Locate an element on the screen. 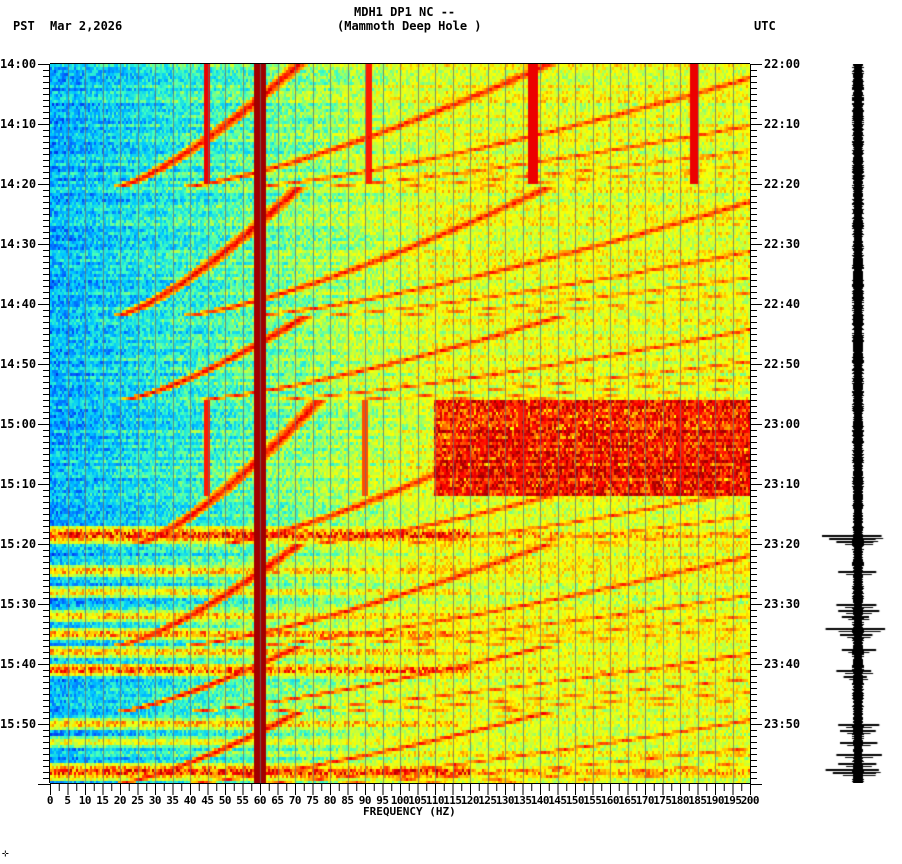 The image size is (902, 864). x-tick-label: 95 is located at coordinates (382, 800).